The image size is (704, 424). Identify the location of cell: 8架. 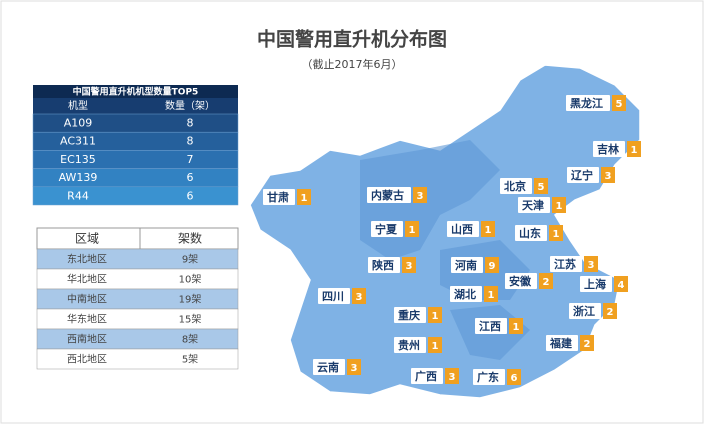
(190, 340).